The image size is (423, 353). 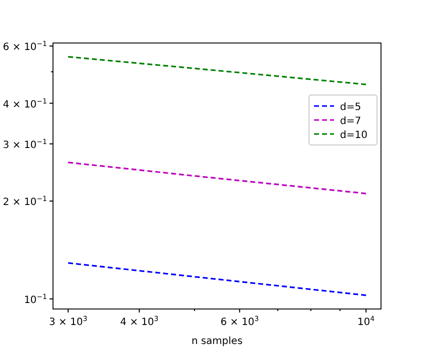 I want to click on legend-label: d=7, so click(x=351, y=121).